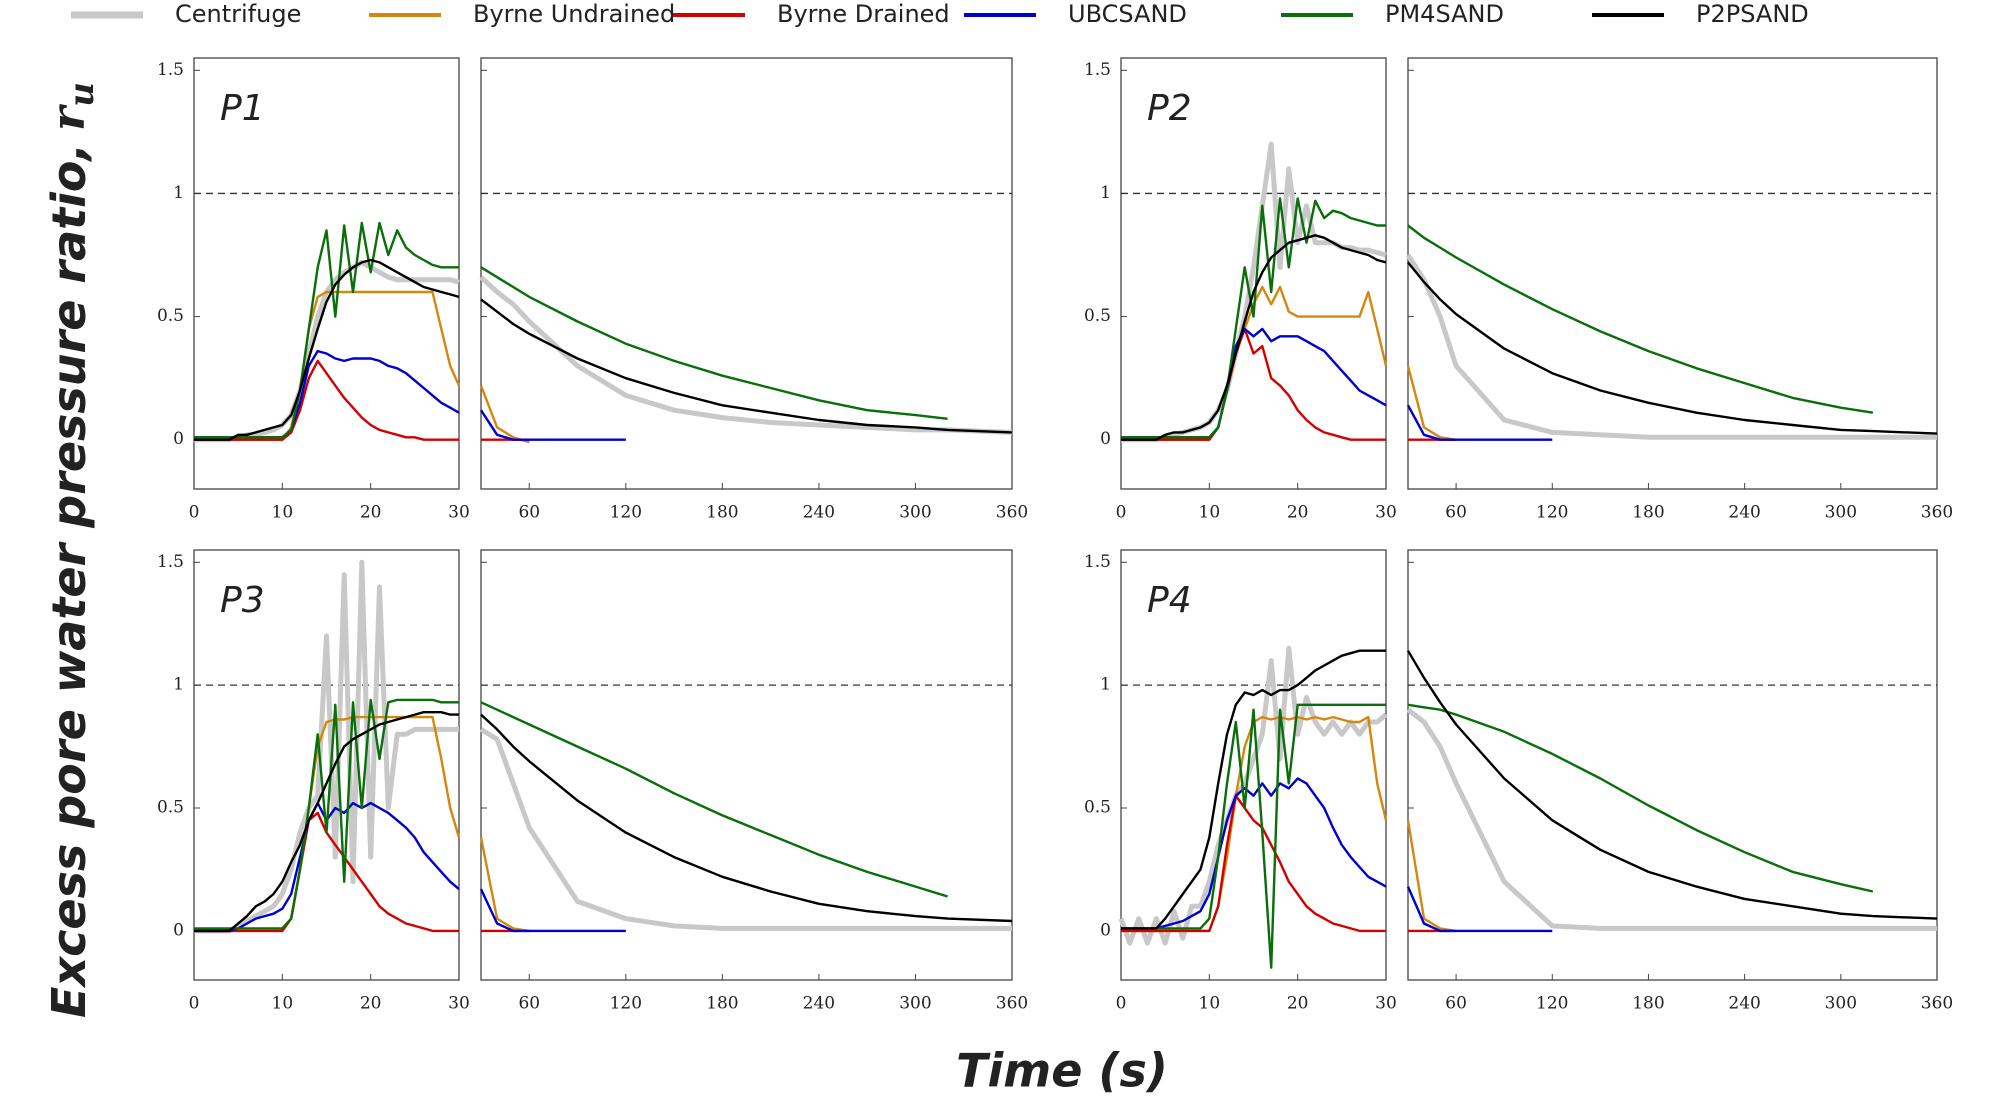 This screenshot has width=2008, height=1106. I want to click on subplot: 0 0.5 1 1.5 0 10 20 30 P1, so click(313, 290).